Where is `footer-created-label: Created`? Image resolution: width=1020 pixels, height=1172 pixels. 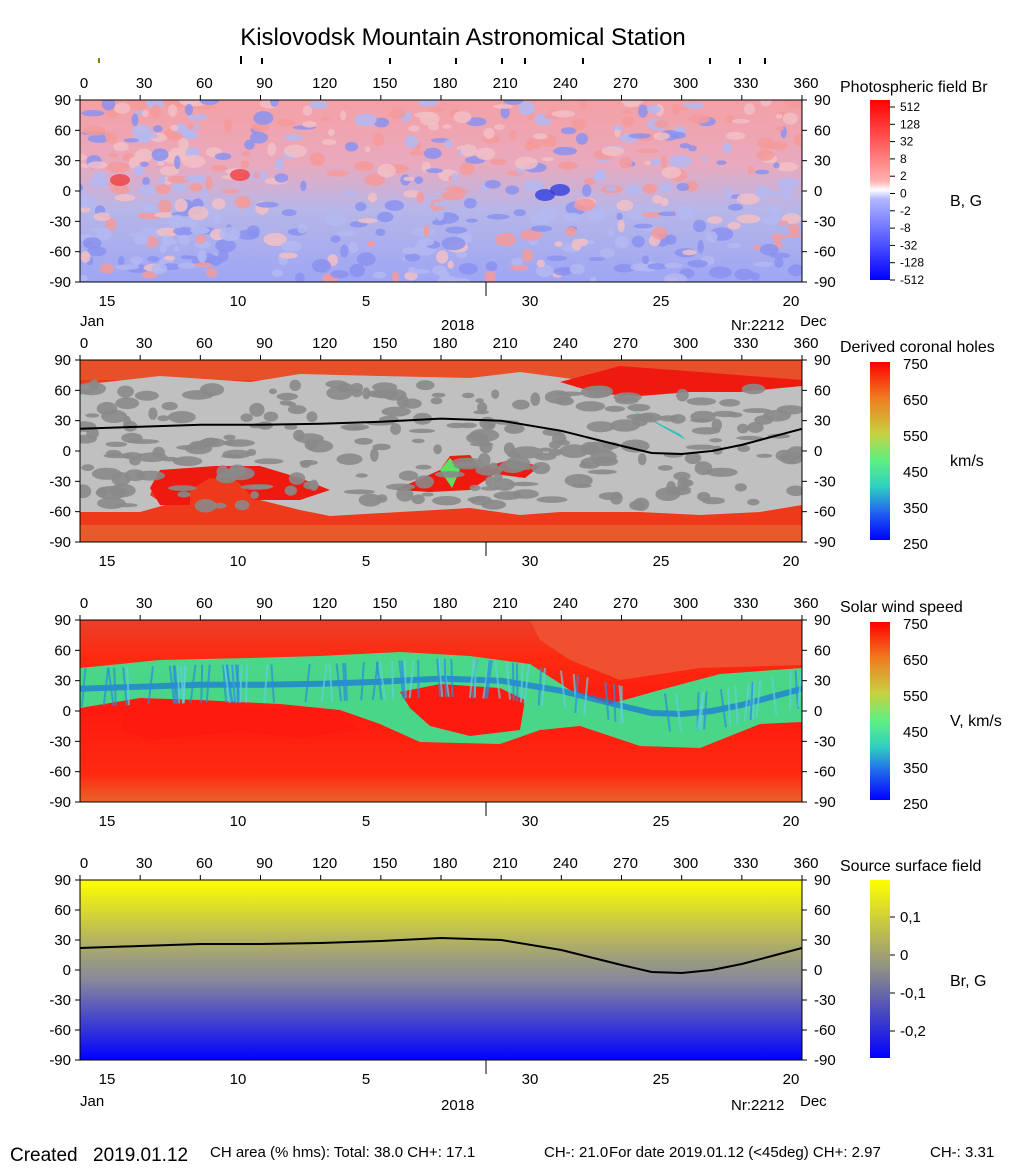
footer-created-label: Created is located at coordinates (44, 1155).